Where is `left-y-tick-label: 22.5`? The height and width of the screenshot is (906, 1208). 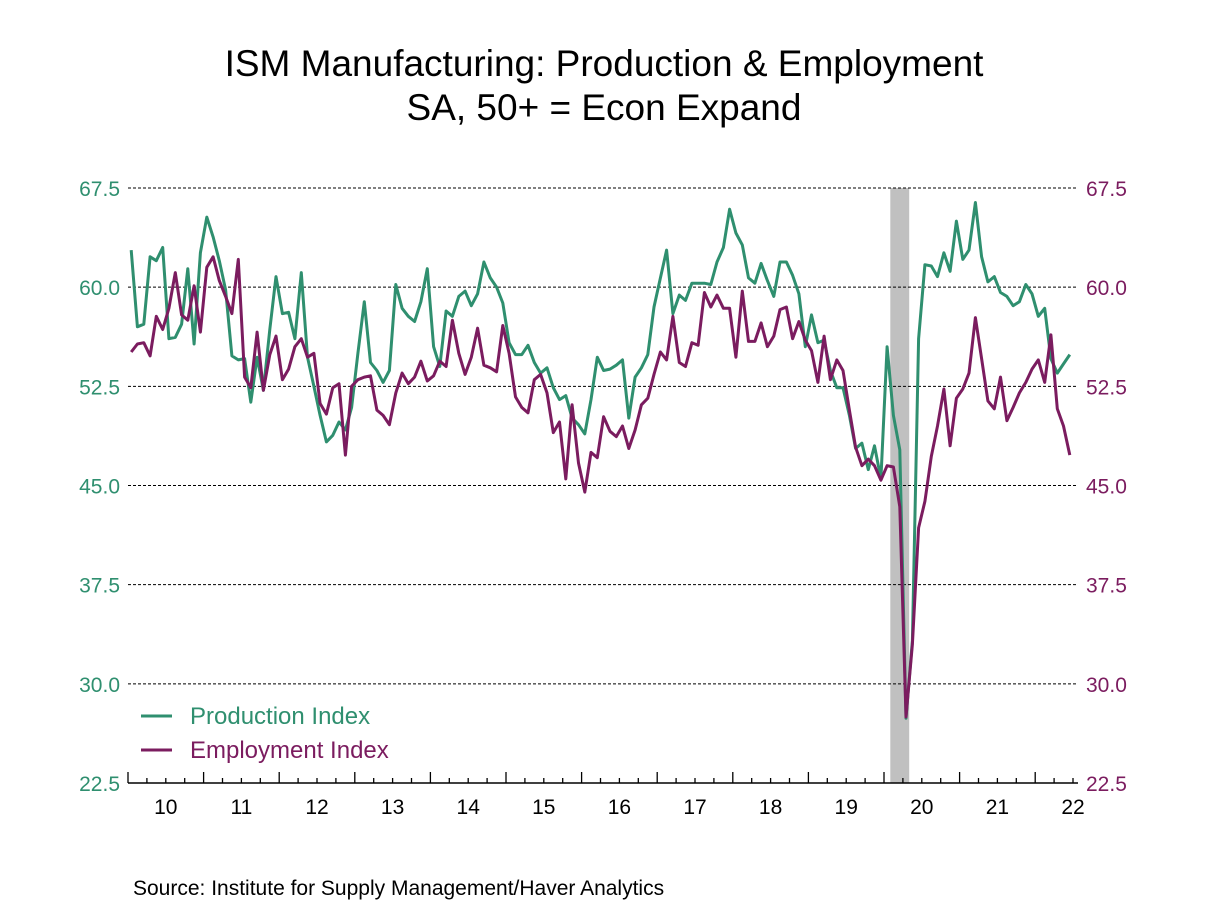 left-y-tick-label: 22.5 is located at coordinates (99, 784).